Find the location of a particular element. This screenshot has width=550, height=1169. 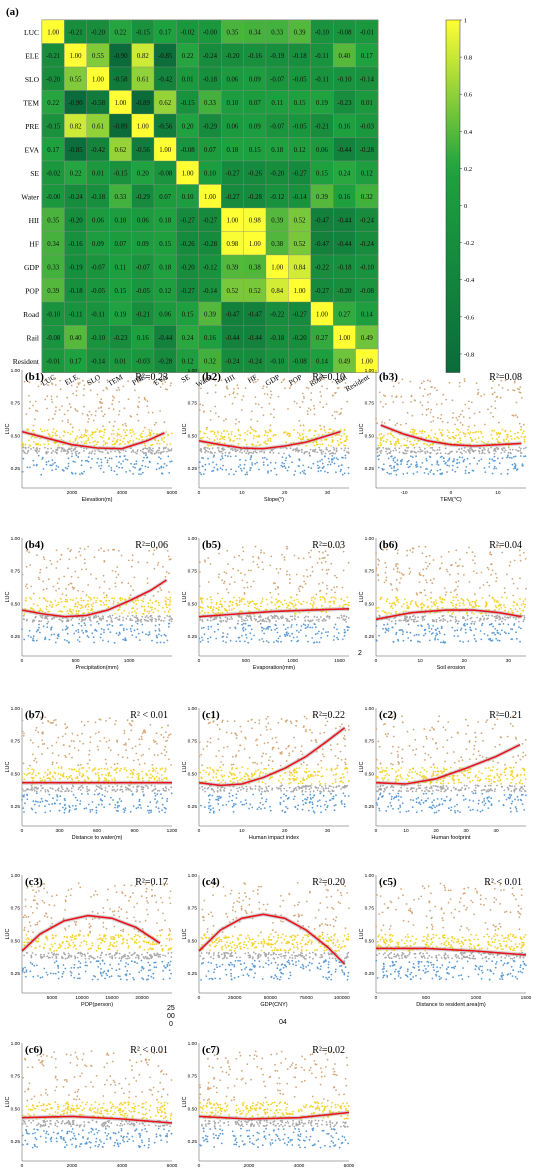

cell-value: -0.07 is located at coordinates (143, 267).